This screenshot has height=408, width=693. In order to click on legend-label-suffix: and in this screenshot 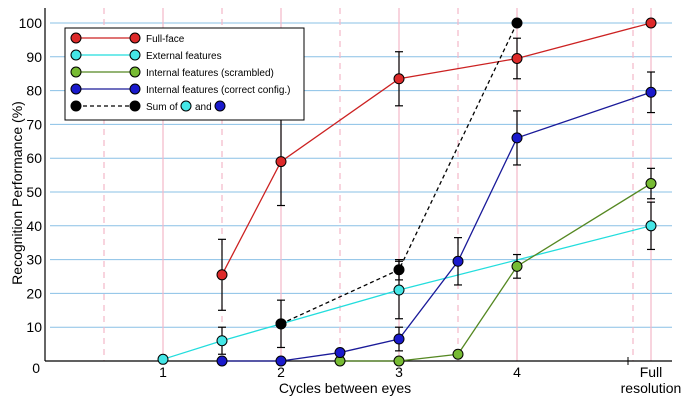, I will do `click(203, 107)`.